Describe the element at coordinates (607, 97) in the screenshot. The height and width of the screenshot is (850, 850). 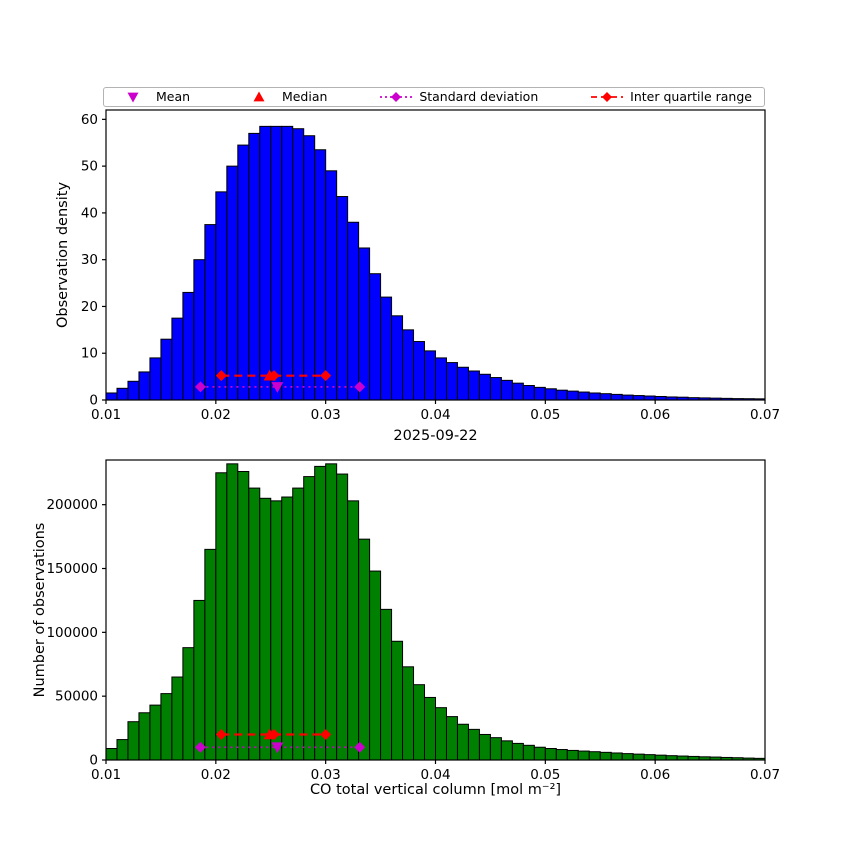
I see `iqr-marker-icon` at that location.